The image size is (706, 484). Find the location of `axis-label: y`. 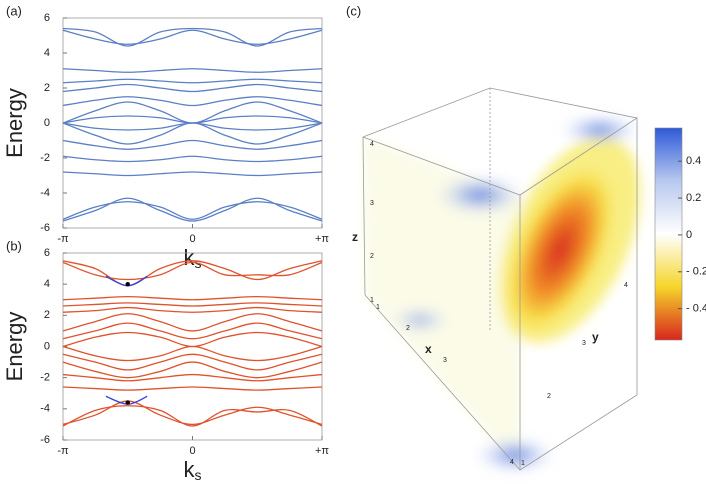

axis-label: y is located at coordinates (595, 337).